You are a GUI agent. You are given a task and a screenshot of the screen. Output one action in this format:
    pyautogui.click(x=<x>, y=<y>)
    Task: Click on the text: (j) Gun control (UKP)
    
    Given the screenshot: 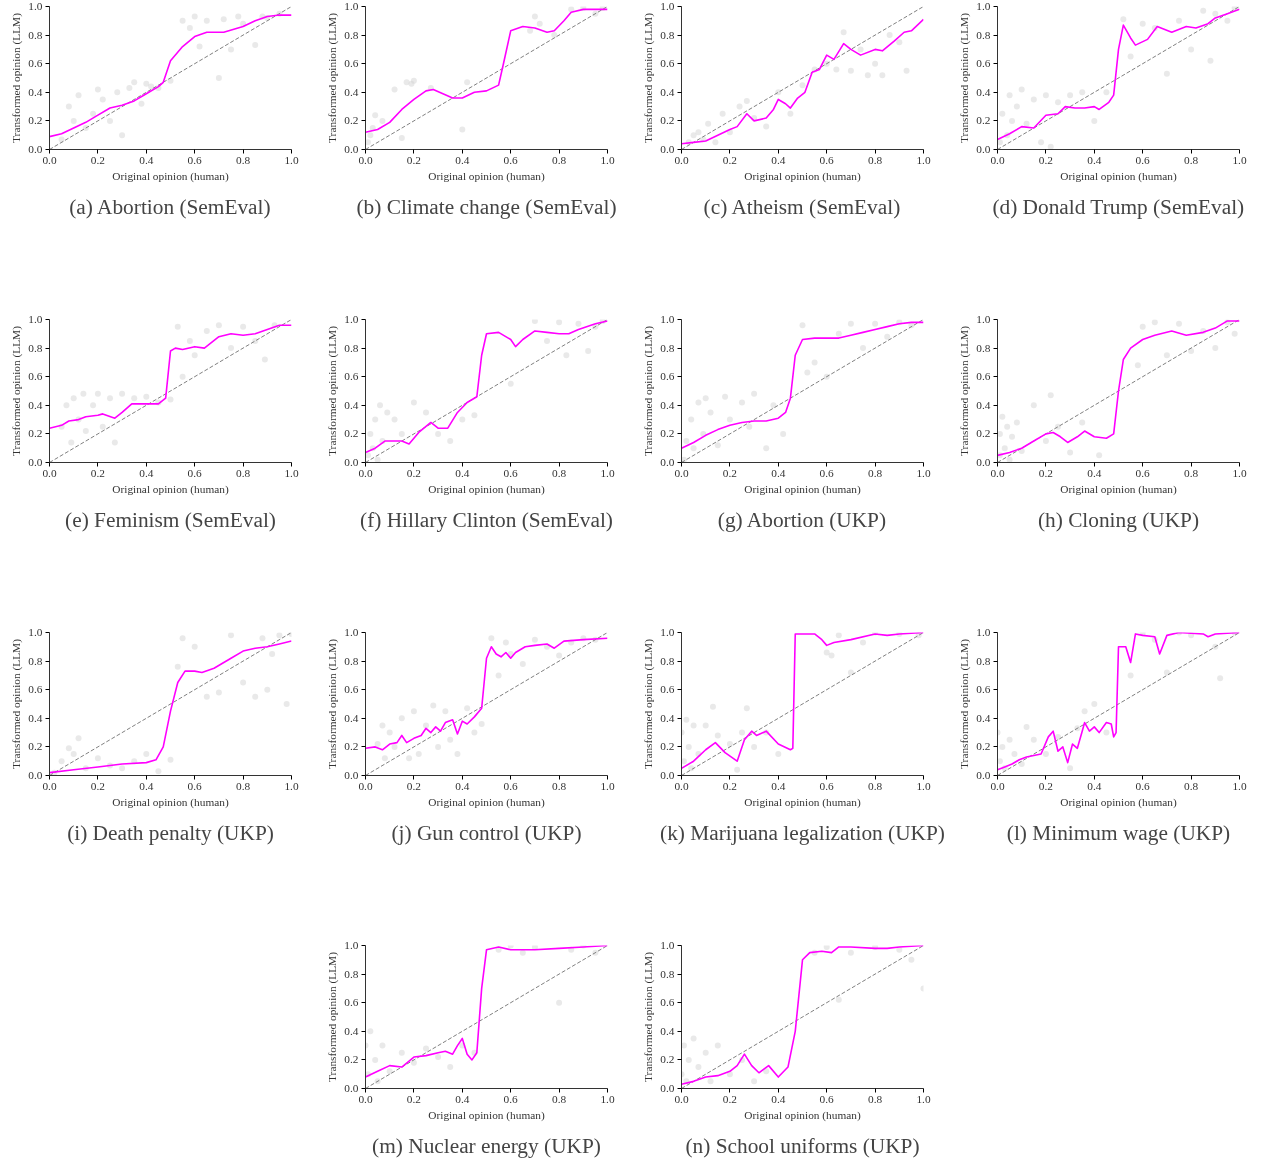 What is the action you would take?
    pyautogui.click(x=486, y=832)
    